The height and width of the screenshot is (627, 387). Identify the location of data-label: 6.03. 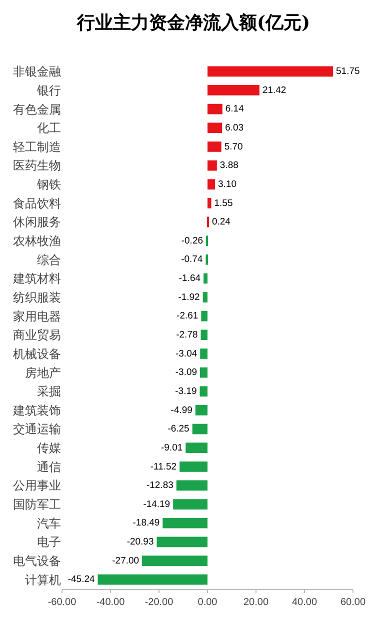
(234, 128).